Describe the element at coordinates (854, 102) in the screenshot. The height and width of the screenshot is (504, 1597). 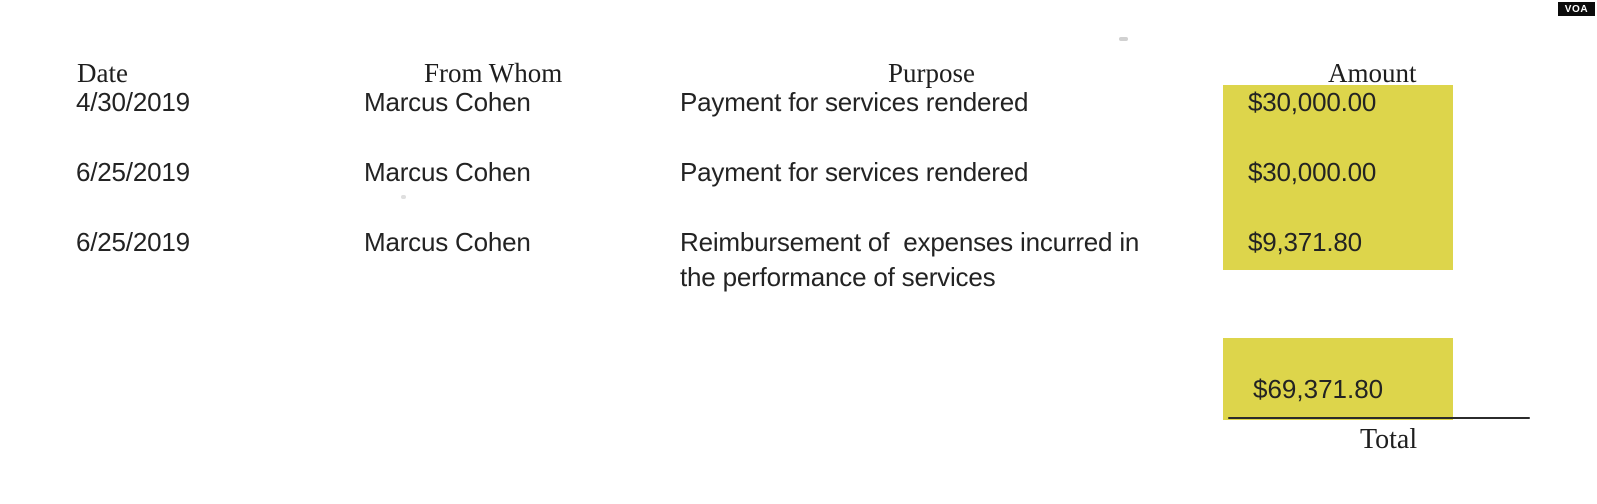
I see `row1-purpose: Payment for services rendered` at that location.